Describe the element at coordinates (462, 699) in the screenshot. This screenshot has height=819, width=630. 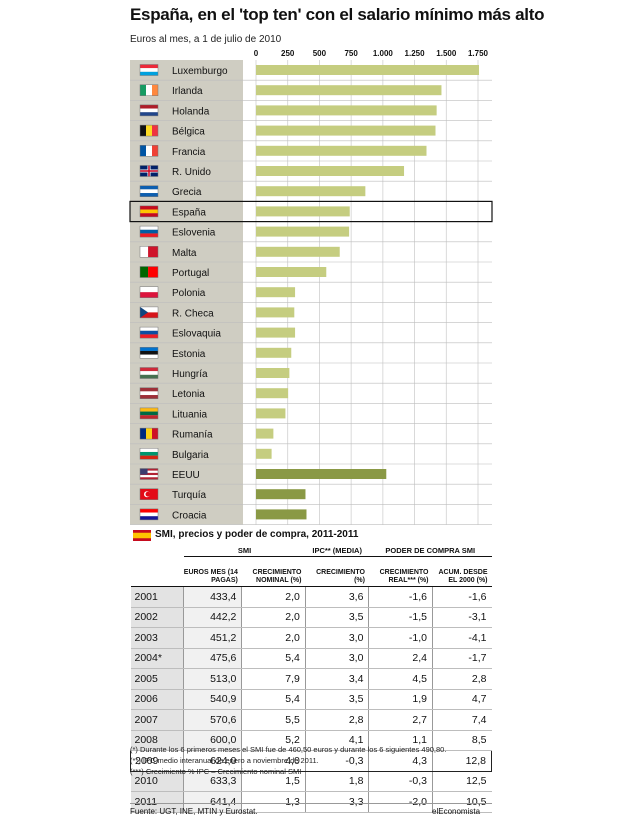
I see `value-cell: 4,7` at that location.